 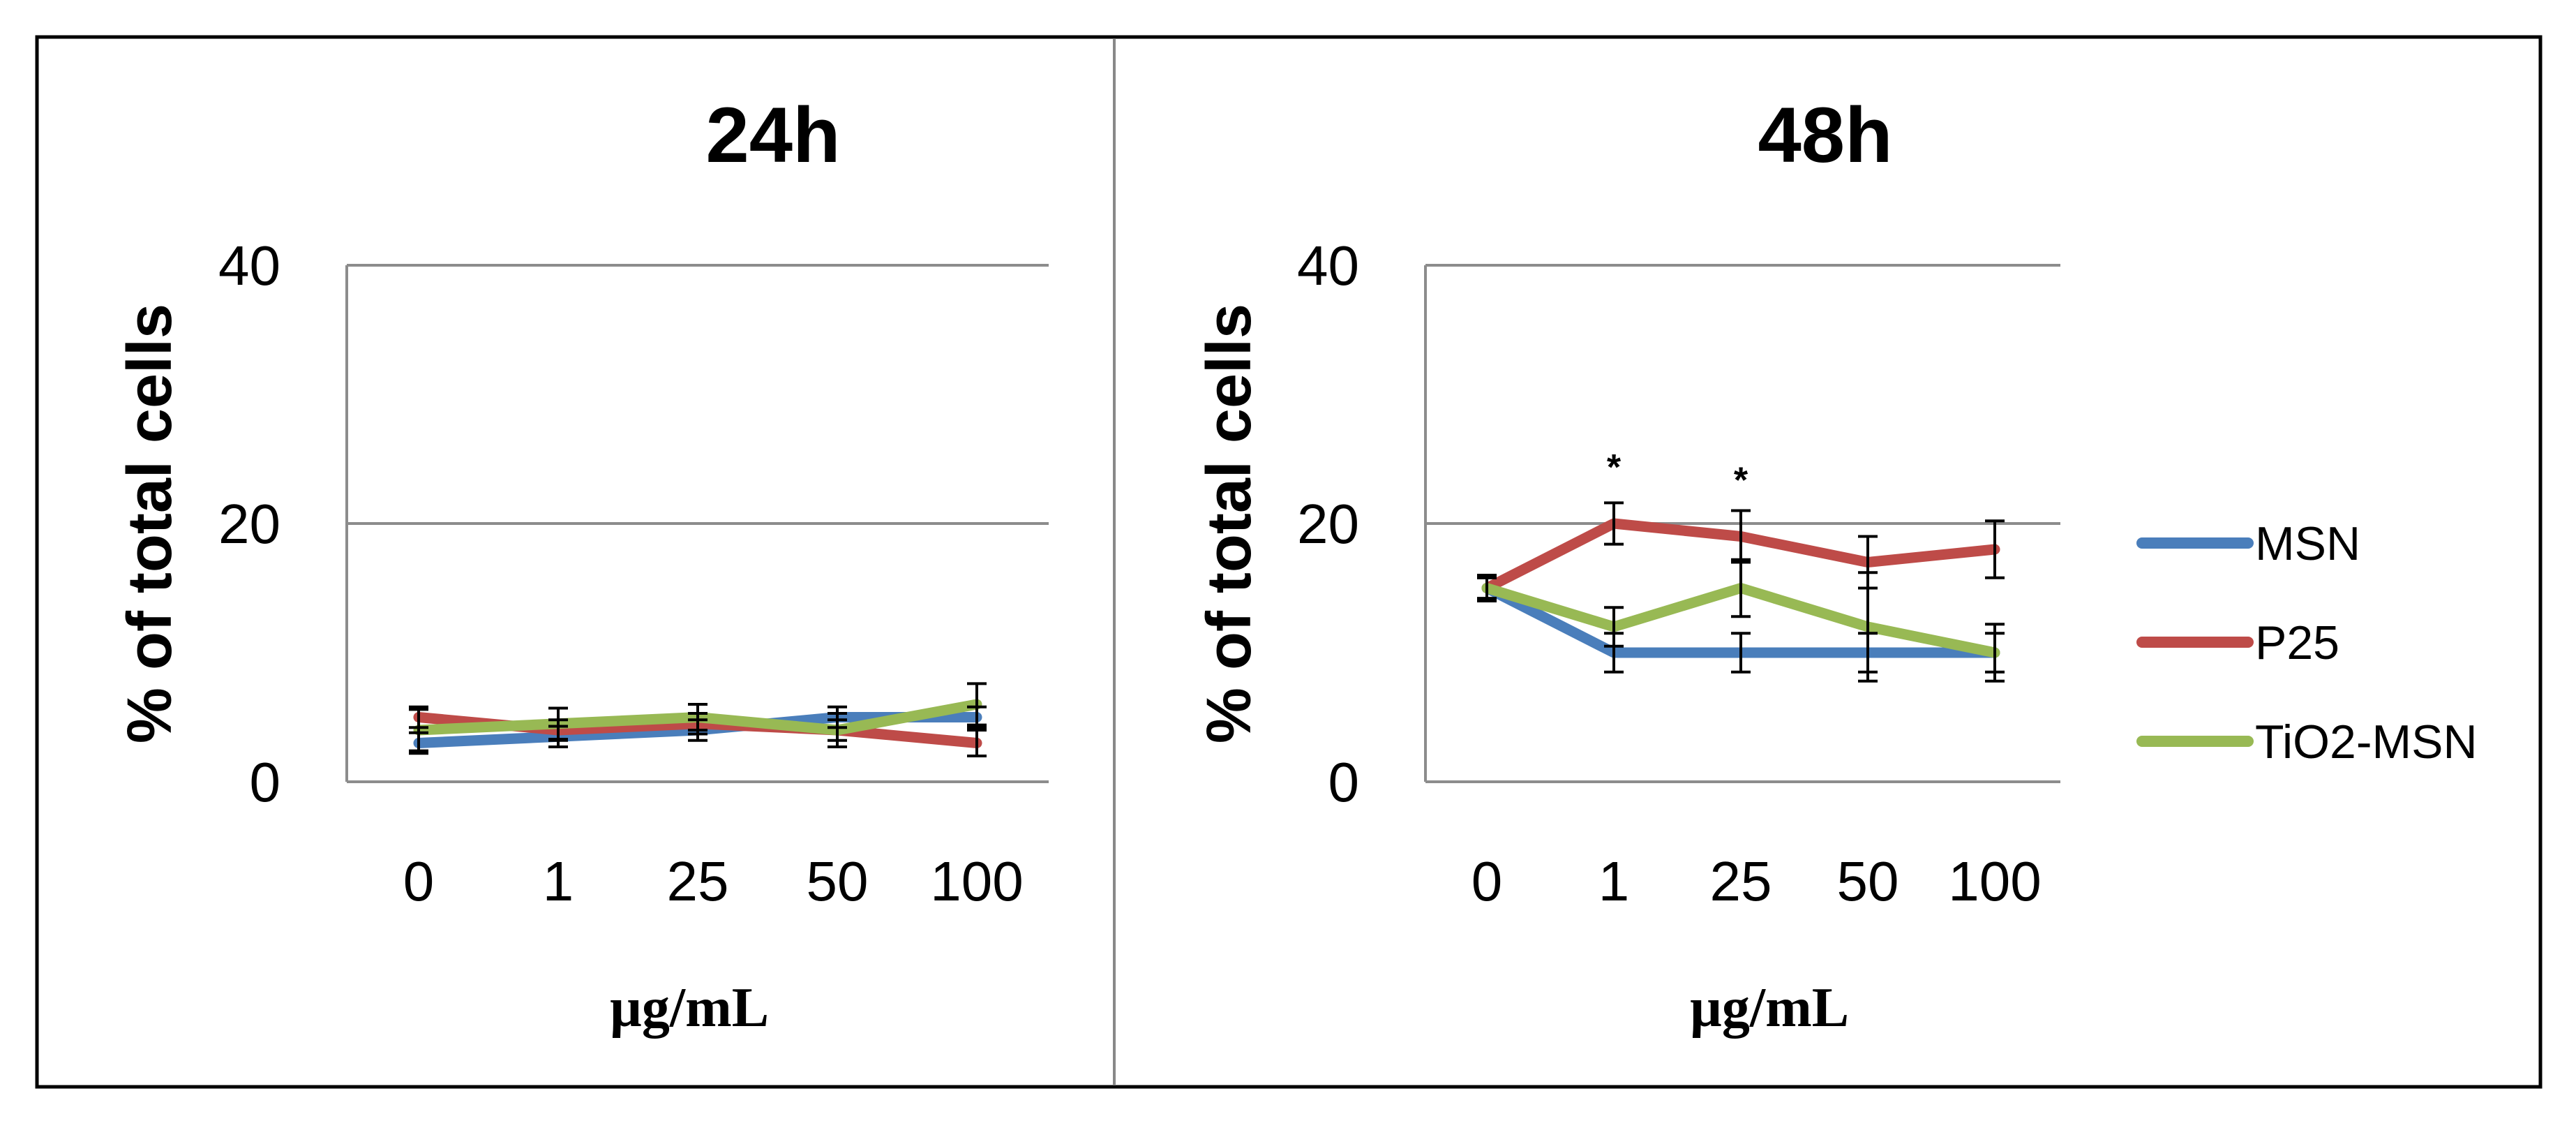 I want to click on legend: MSN P25 TiO2-MSN, so click(x=2307, y=643).